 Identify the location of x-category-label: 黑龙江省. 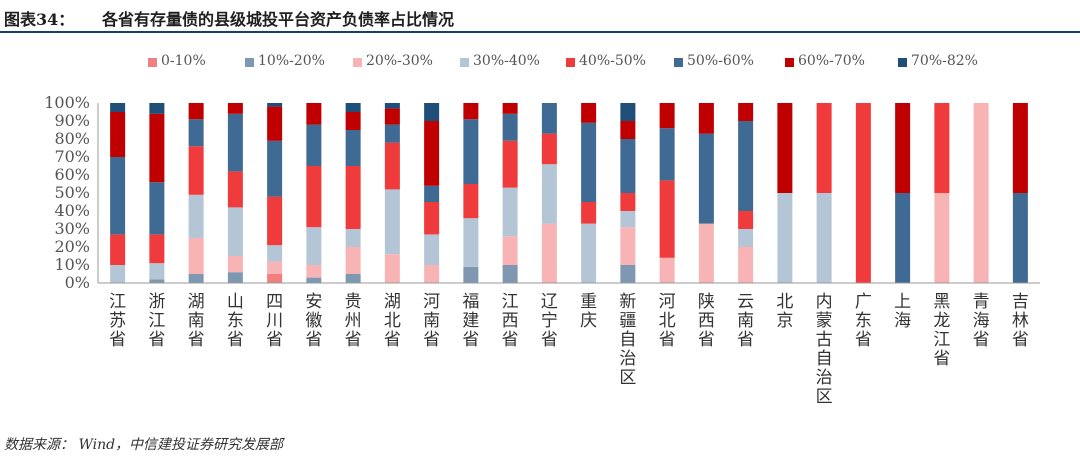
(941, 330).